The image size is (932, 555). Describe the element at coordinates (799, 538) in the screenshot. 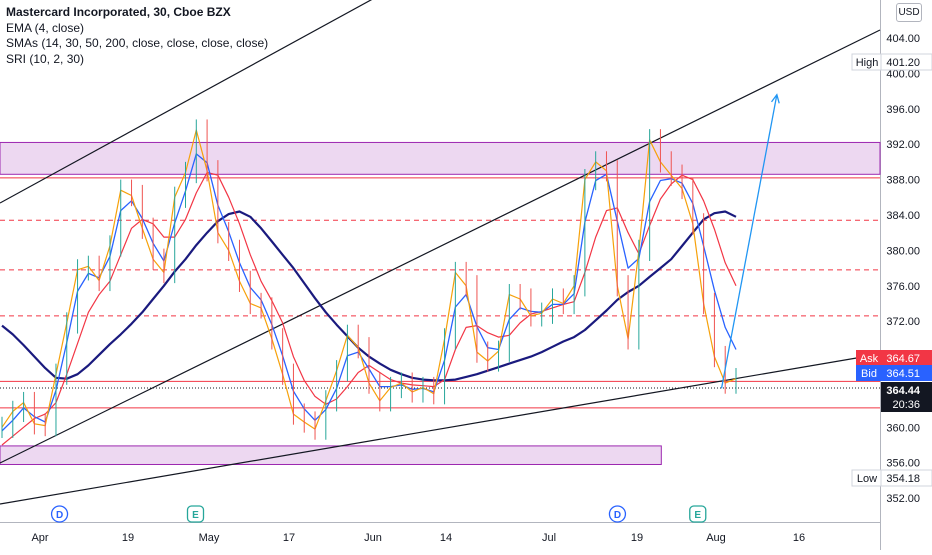

I see `time-tick-label: 16` at that location.